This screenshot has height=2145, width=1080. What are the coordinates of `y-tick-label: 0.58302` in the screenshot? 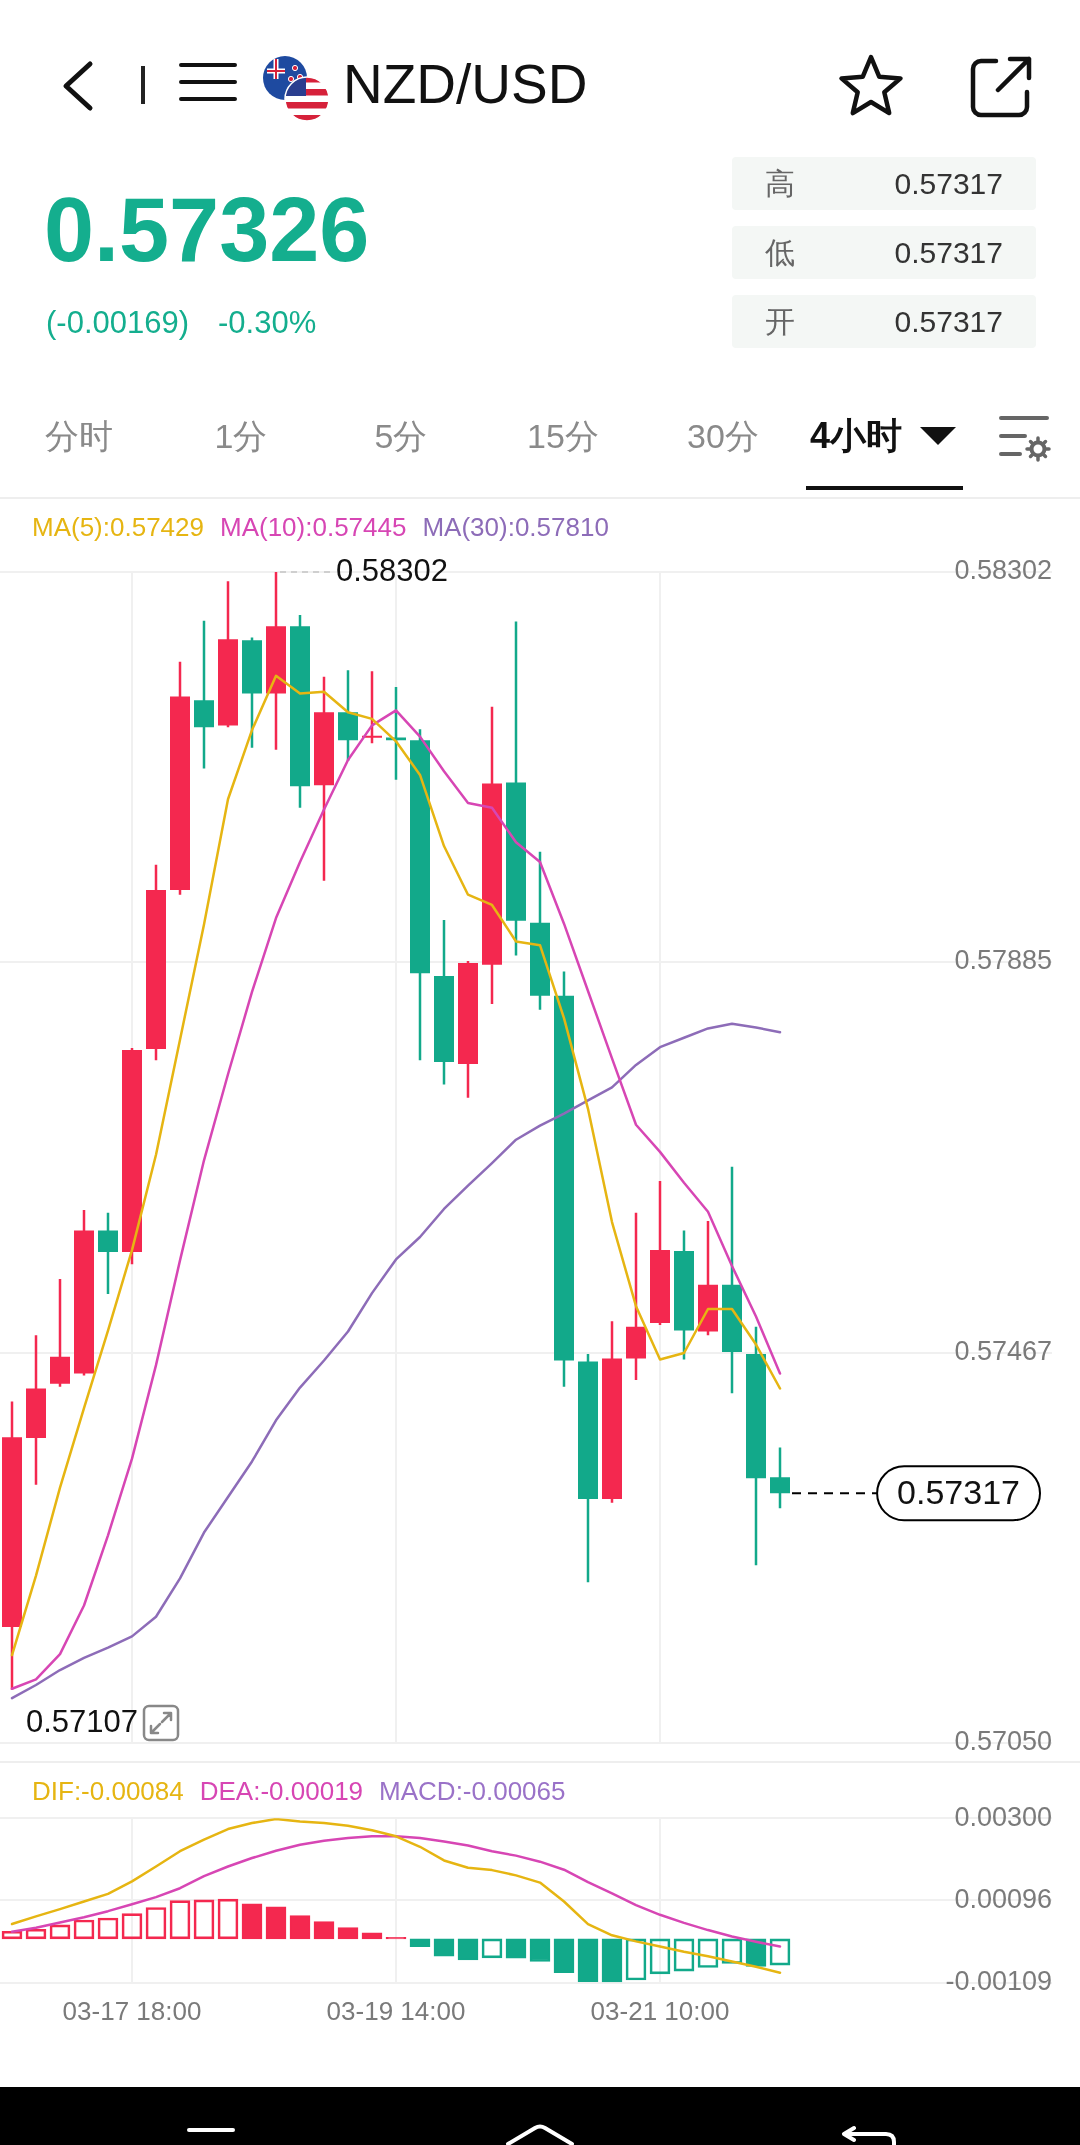 It's located at (1003, 570).